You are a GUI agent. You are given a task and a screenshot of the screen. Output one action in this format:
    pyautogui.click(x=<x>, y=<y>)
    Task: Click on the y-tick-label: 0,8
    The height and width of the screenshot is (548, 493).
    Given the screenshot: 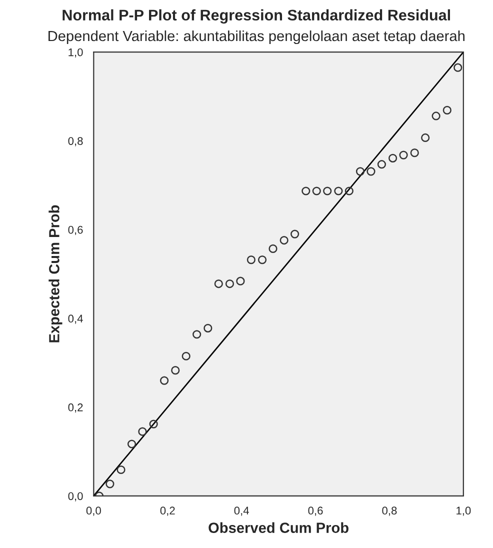 What is the action you would take?
    pyautogui.click(x=75, y=141)
    